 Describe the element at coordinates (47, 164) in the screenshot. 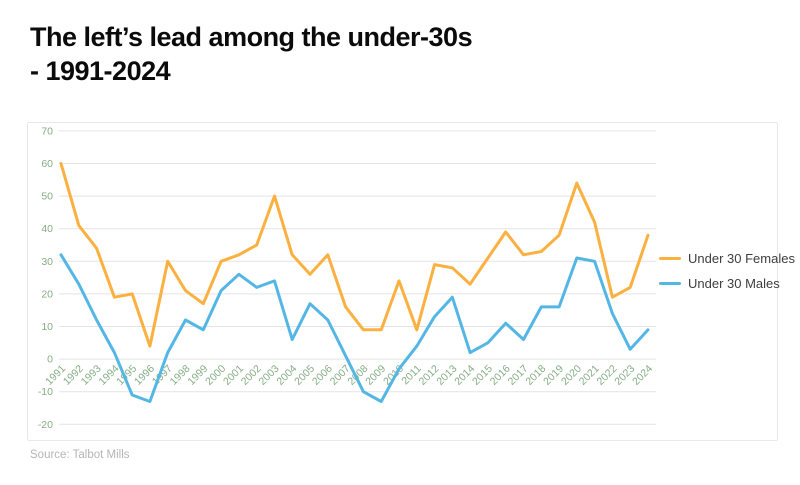

I see `y-axis-tick-label: 60` at that location.